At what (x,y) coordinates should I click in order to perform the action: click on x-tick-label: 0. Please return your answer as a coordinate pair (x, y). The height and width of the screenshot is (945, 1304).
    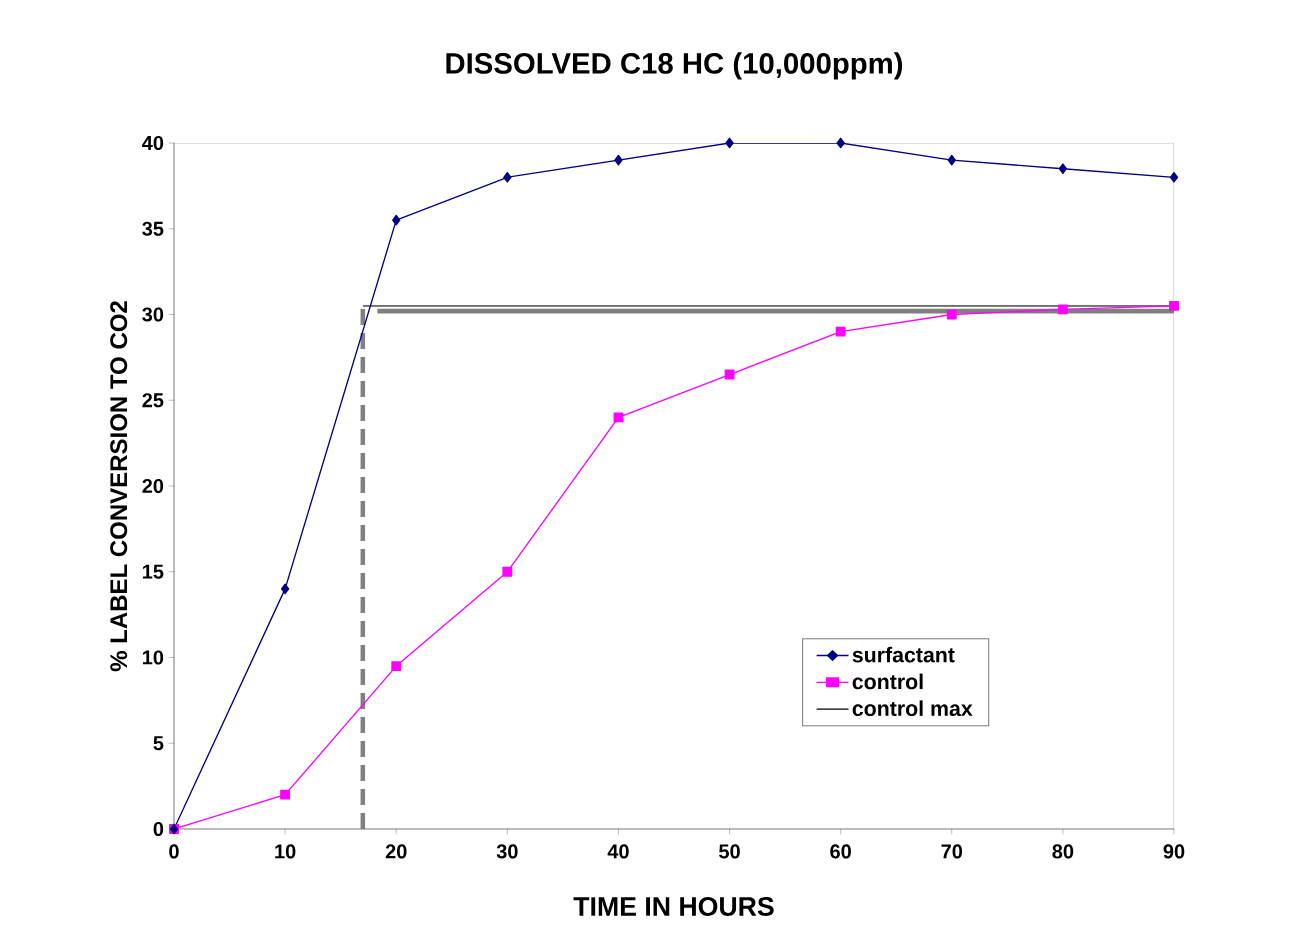
    Looking at the image, I should click on (174, 851).